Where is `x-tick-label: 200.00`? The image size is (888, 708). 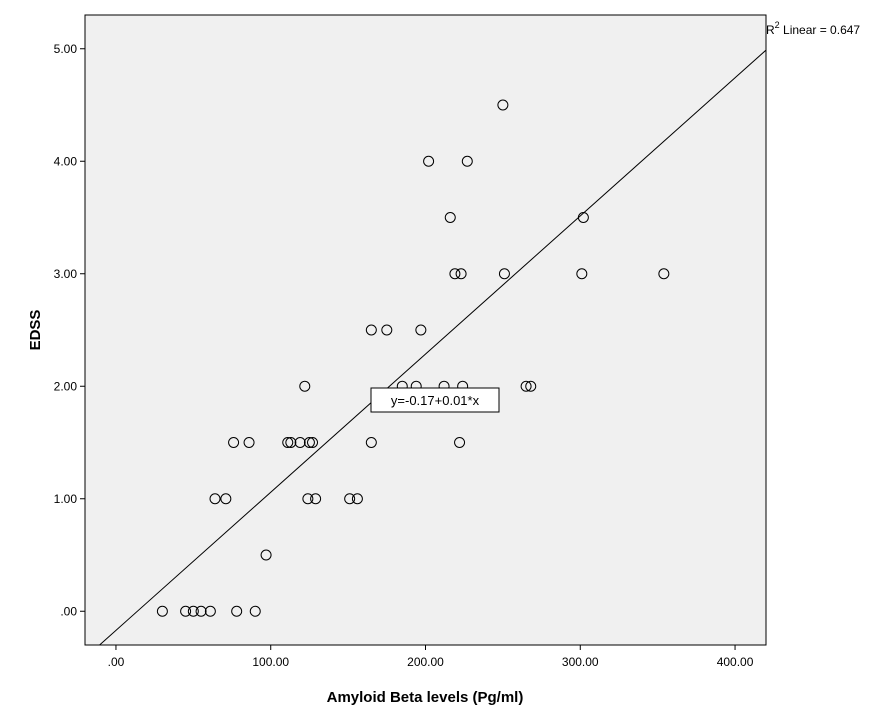 x-tick-label: 200.00 is located at coordinates (425, 662).